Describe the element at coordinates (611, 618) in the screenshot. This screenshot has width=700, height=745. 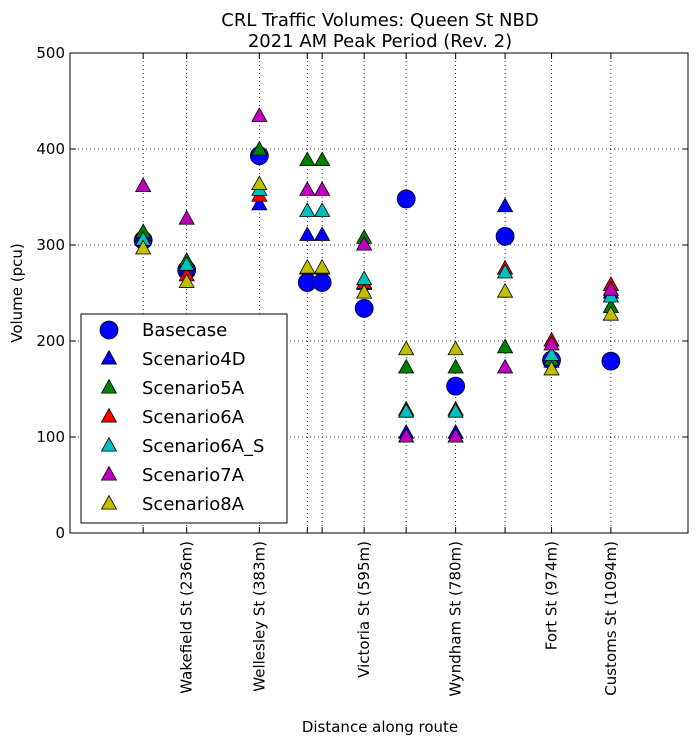
I see `x-tick-label: Customs St (1094m)` at that location.